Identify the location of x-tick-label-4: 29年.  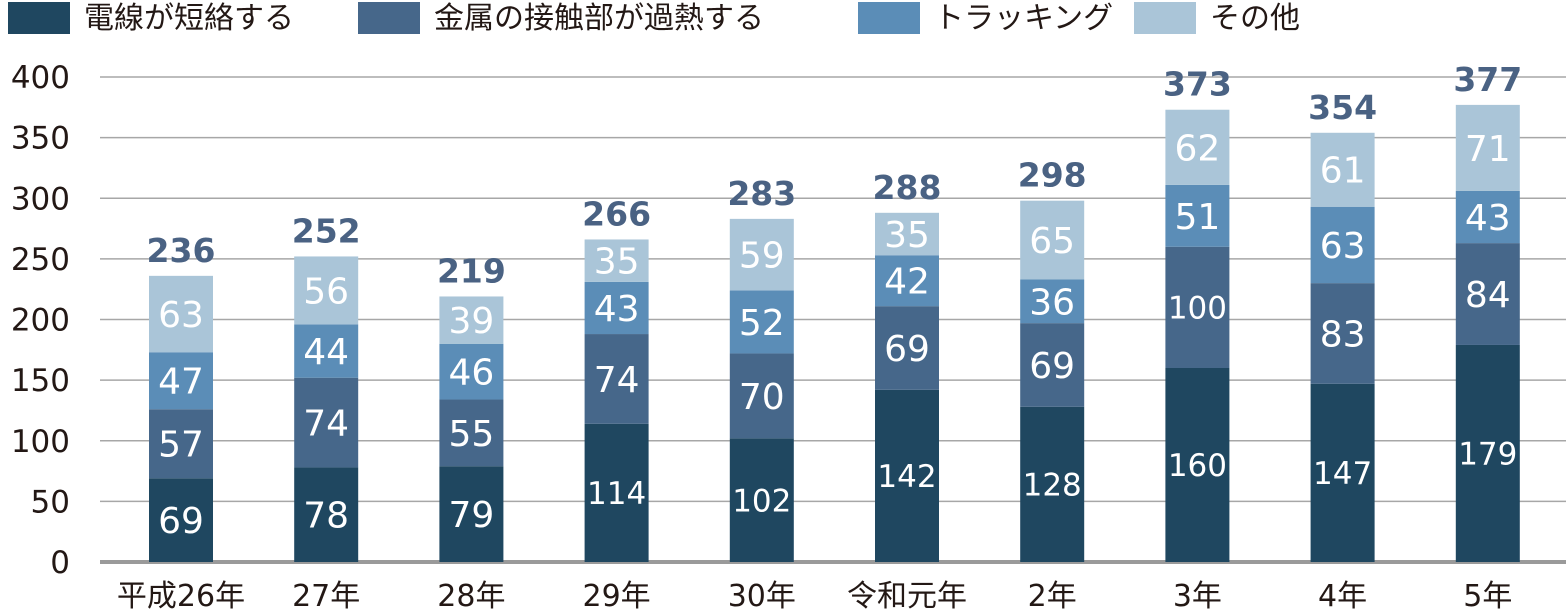
(617, 596).